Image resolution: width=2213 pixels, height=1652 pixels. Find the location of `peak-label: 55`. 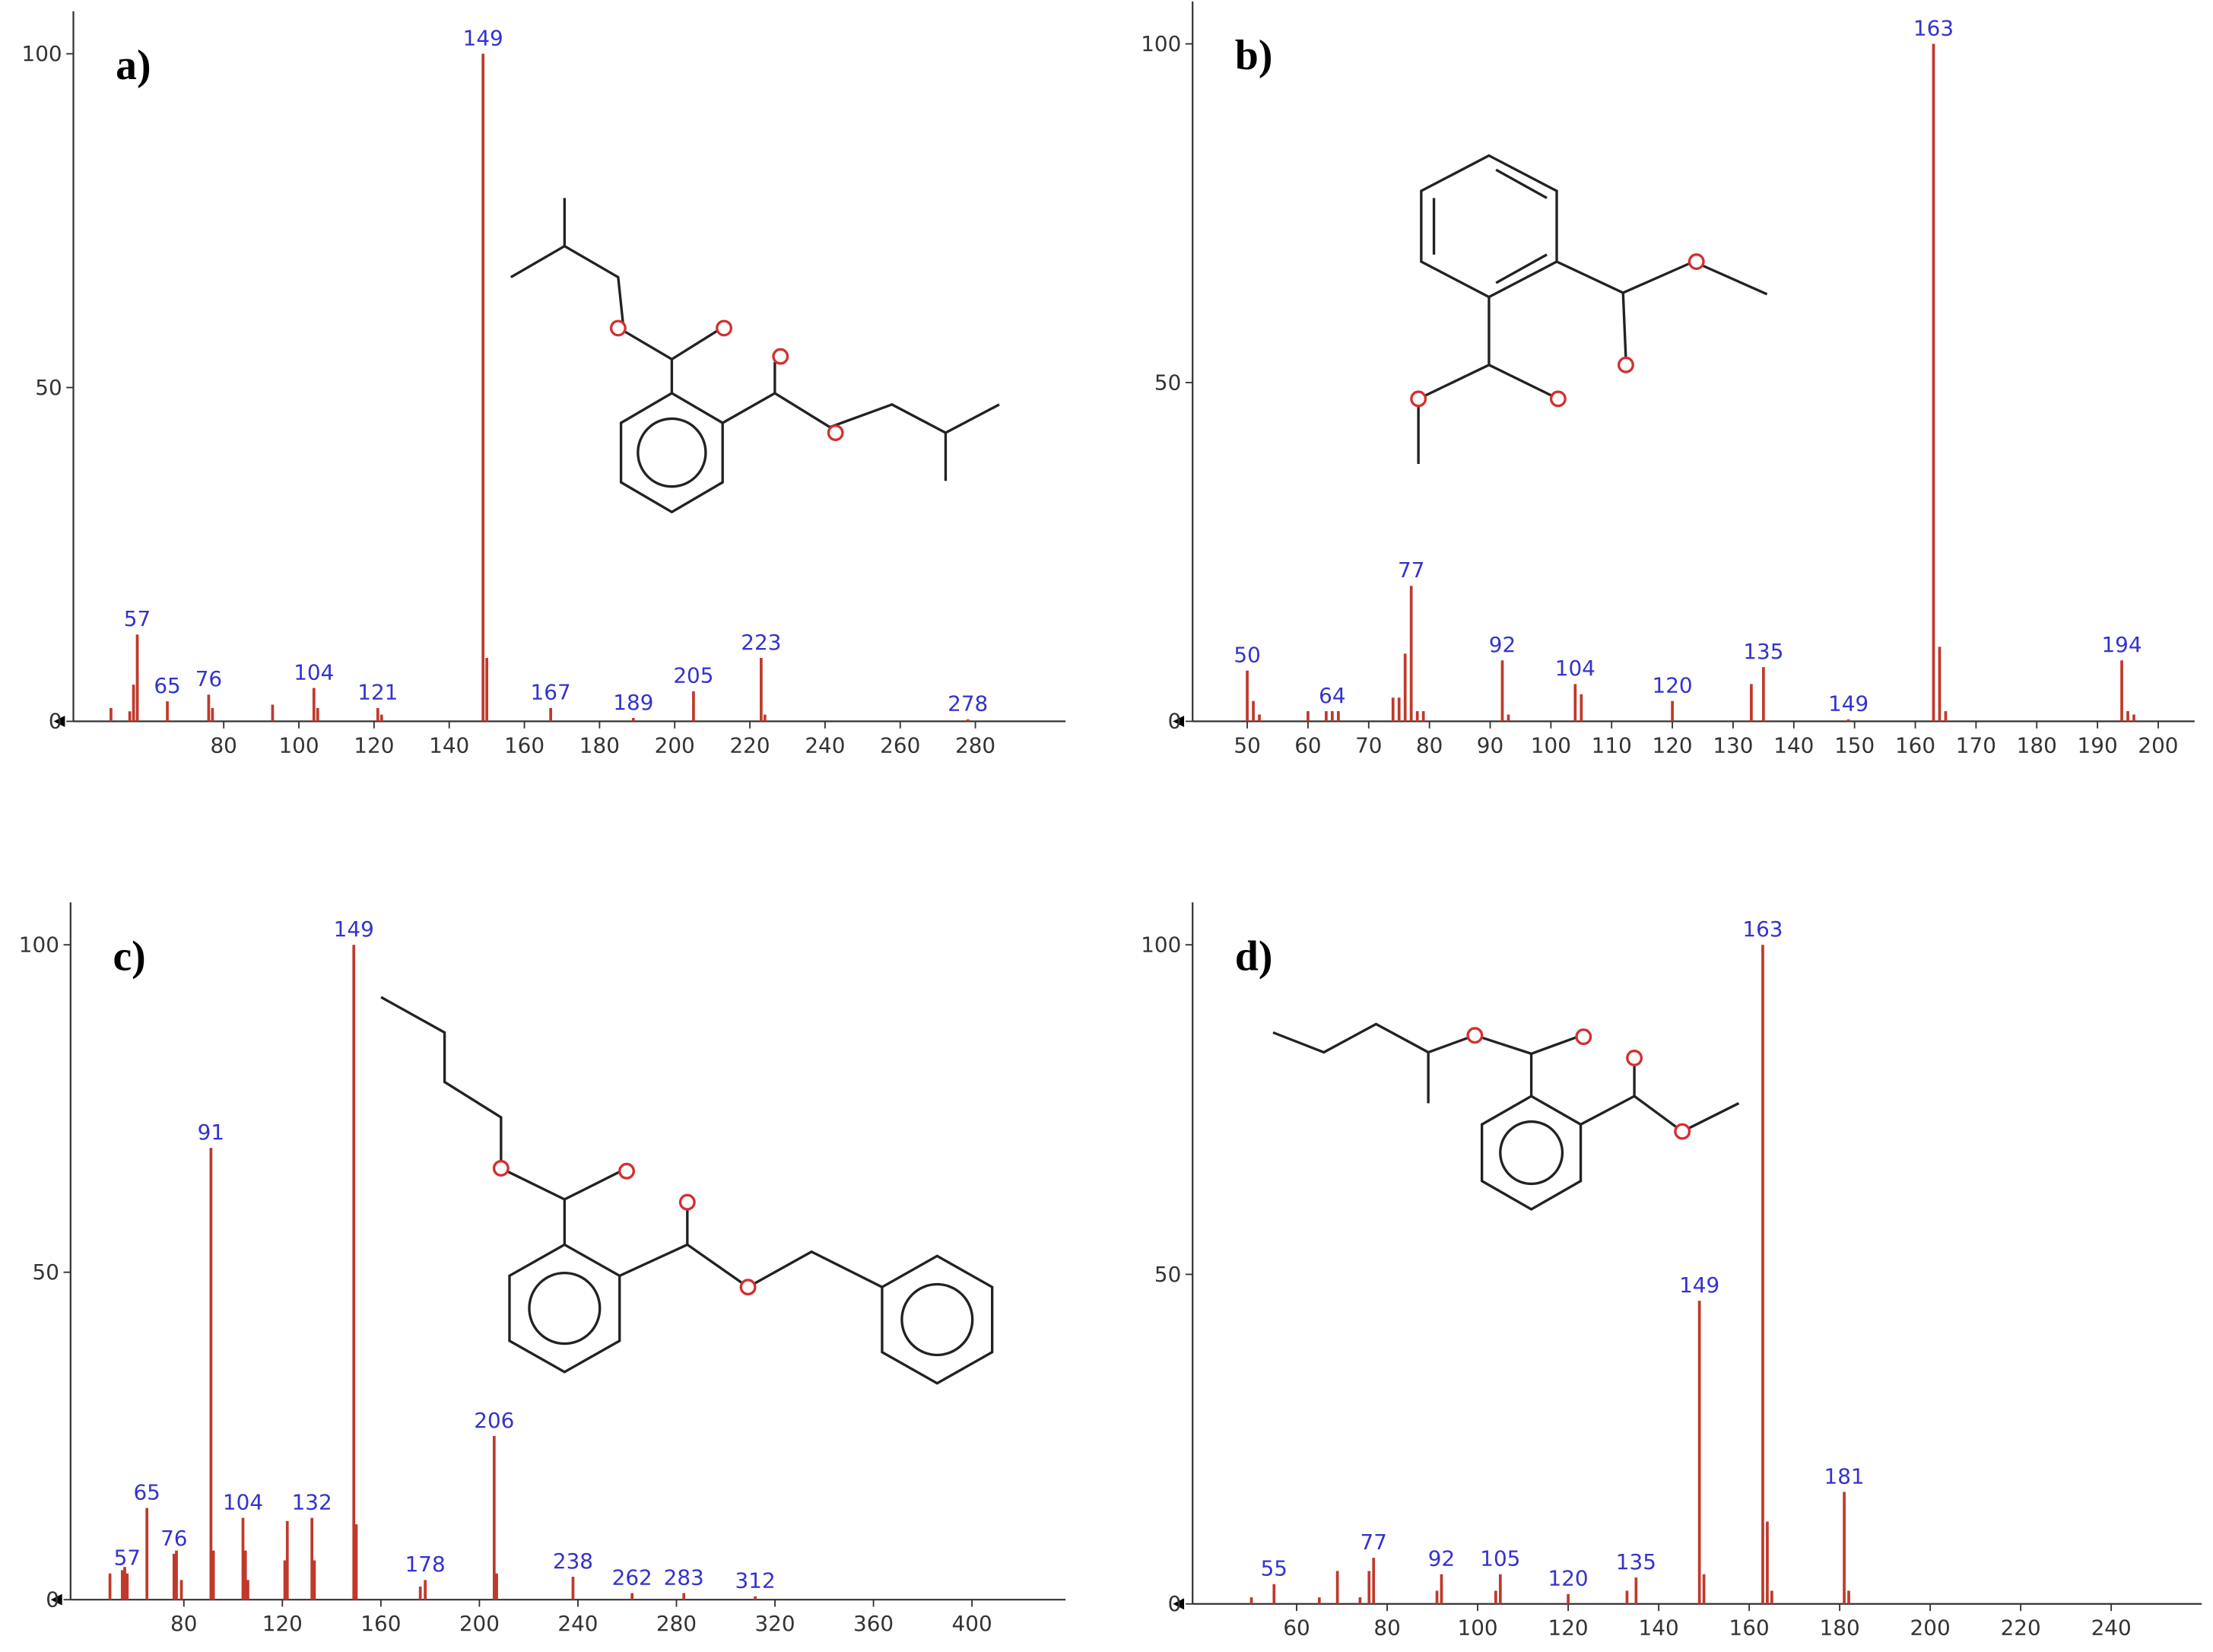

peak-label: 55 is located at coordinates (1274, 1568).